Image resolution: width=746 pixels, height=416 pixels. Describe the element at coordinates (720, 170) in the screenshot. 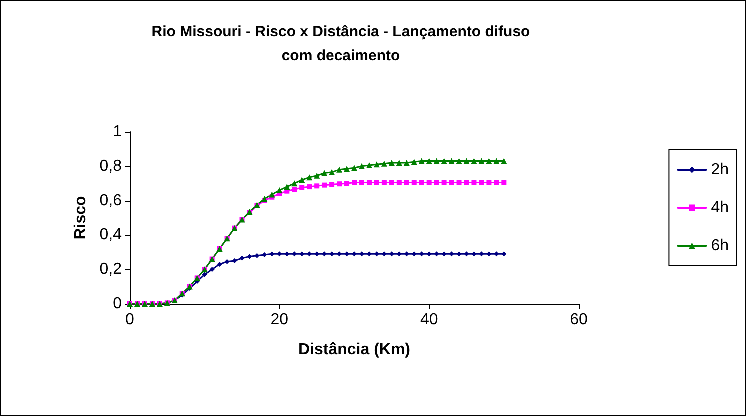

I see `legend-label: 2h` at that location.